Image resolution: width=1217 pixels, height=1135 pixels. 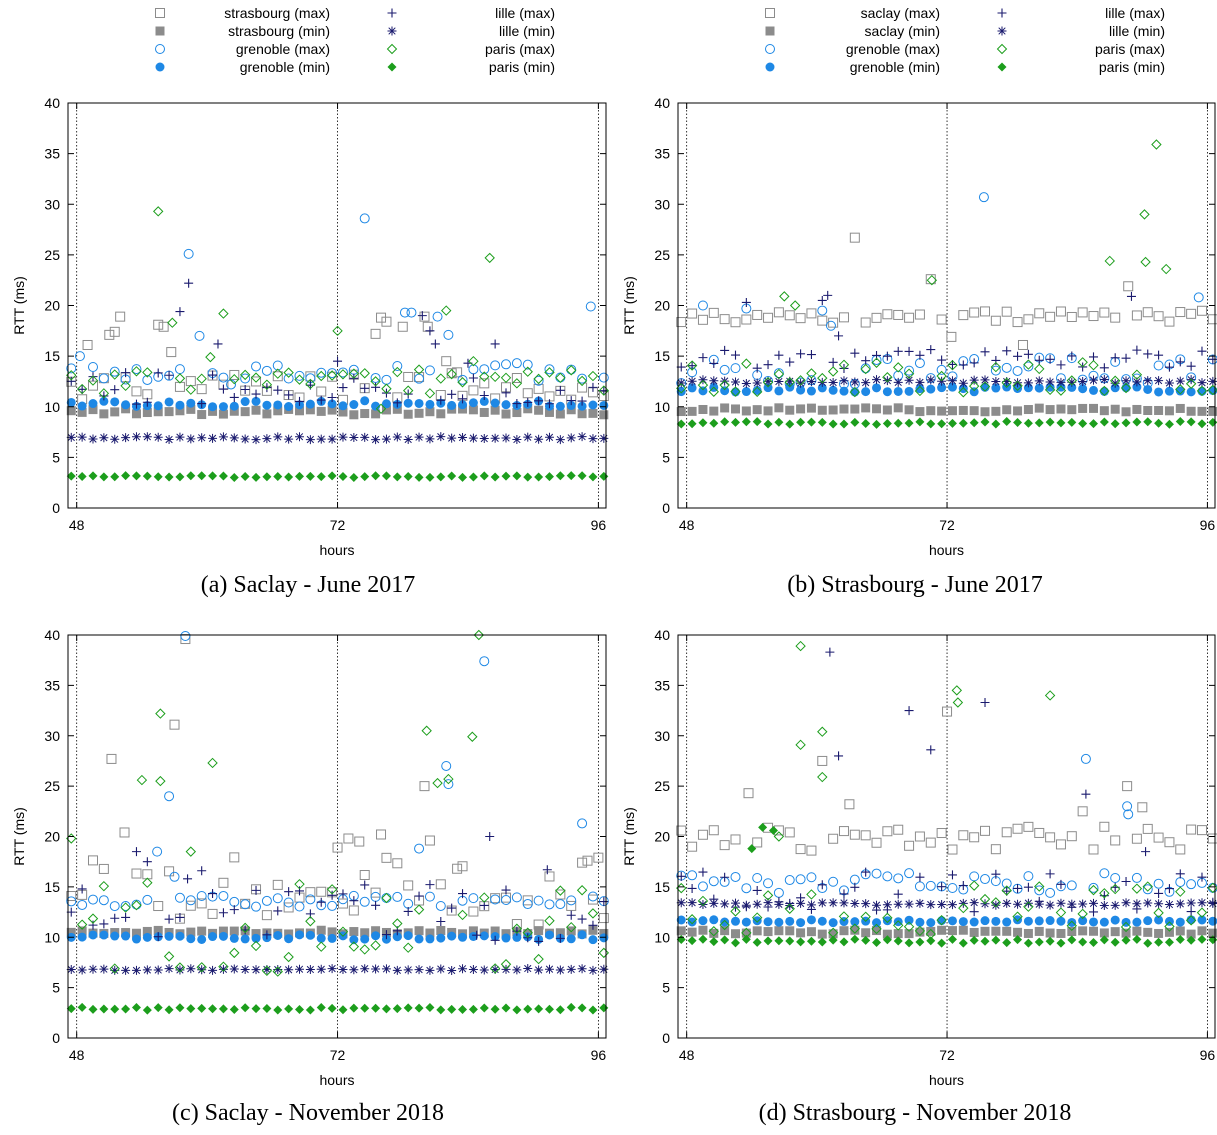 I want to click on series-saclay-min, so click(x=946, y=410).